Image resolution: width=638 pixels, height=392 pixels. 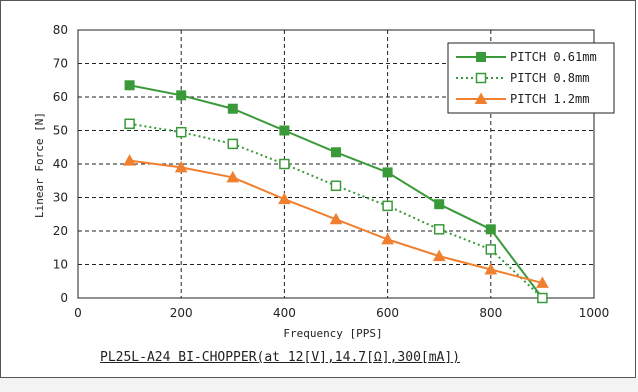 I want to click on x-tick-label: 0, so click(x=78, y=313).